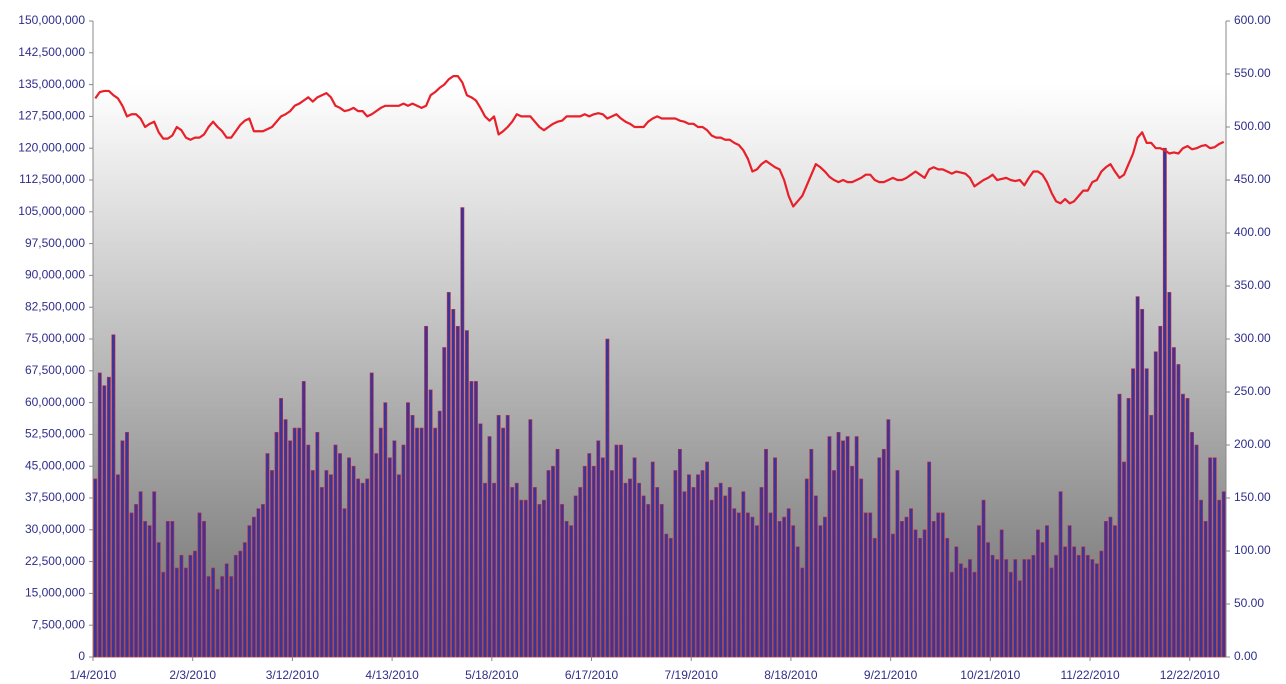  I want to click on x-tick-label: 8/18/2010, so click(791, 675).